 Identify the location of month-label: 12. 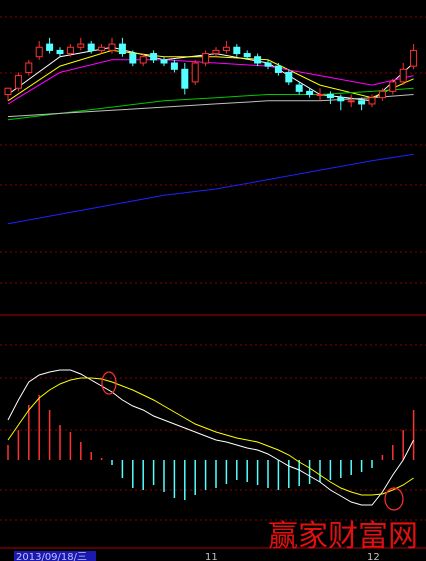
(373, 556).